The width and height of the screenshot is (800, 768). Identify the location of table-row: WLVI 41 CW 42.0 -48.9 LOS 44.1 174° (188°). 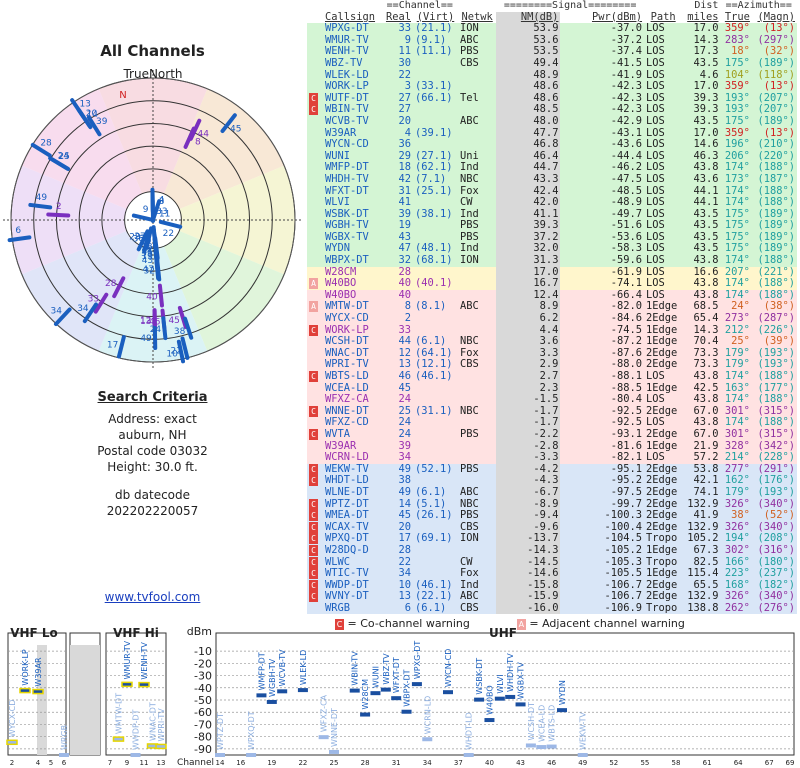
(552, 202).